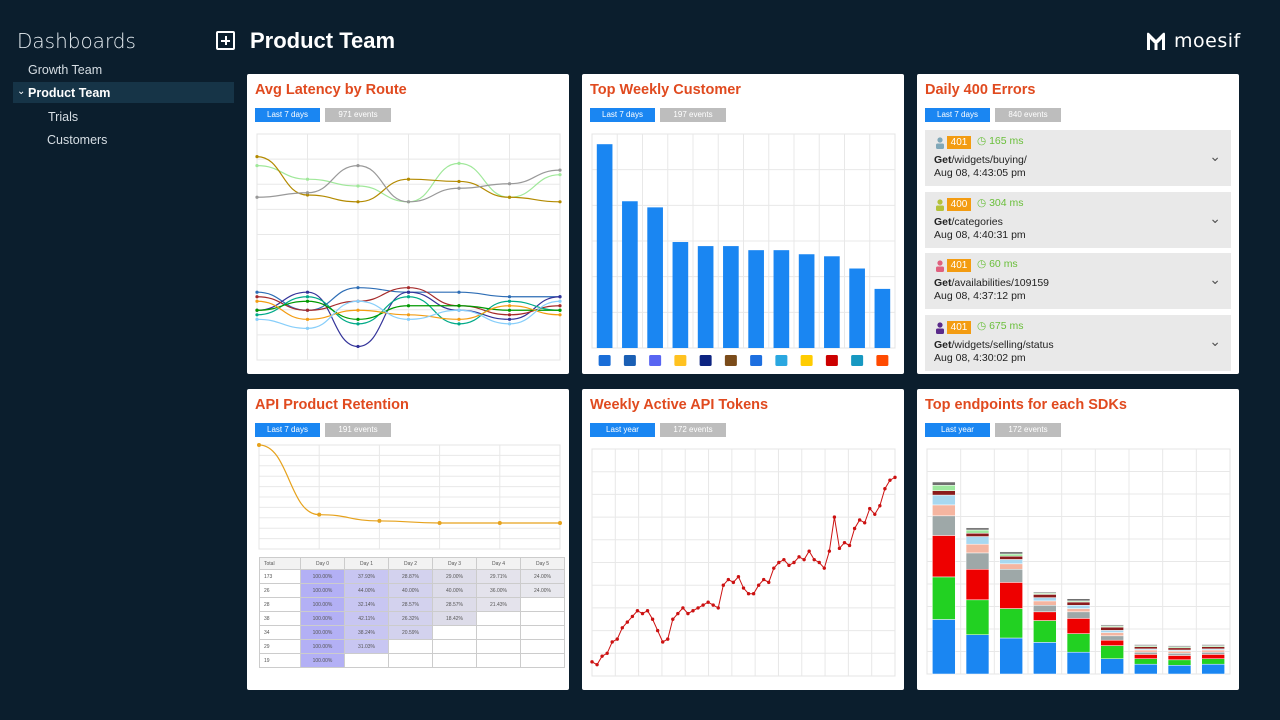  What do you see at coordinates (991, 283) in the screenshot?
I see `route-label: Get/availabilities/109159` at bounding box center [991, 283].